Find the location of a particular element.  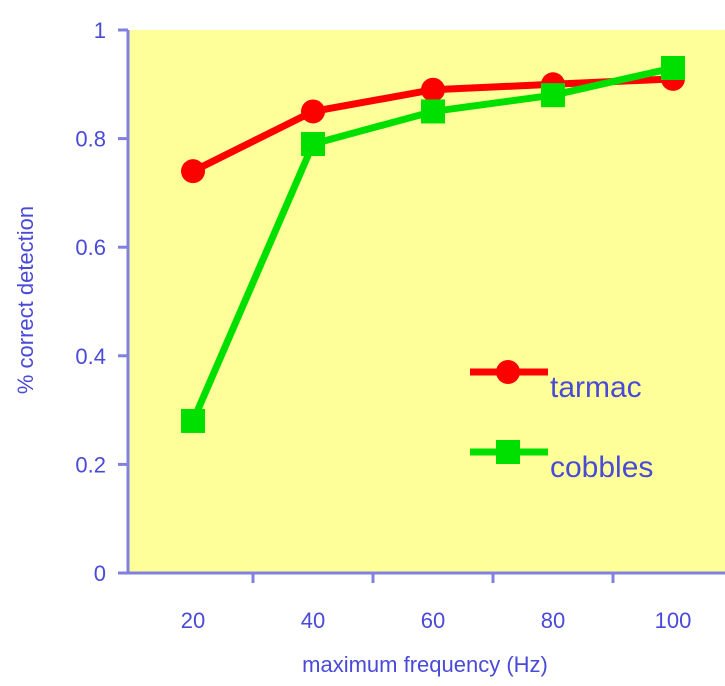

x-tick-label: 60 is located at coordinates (433, 620).